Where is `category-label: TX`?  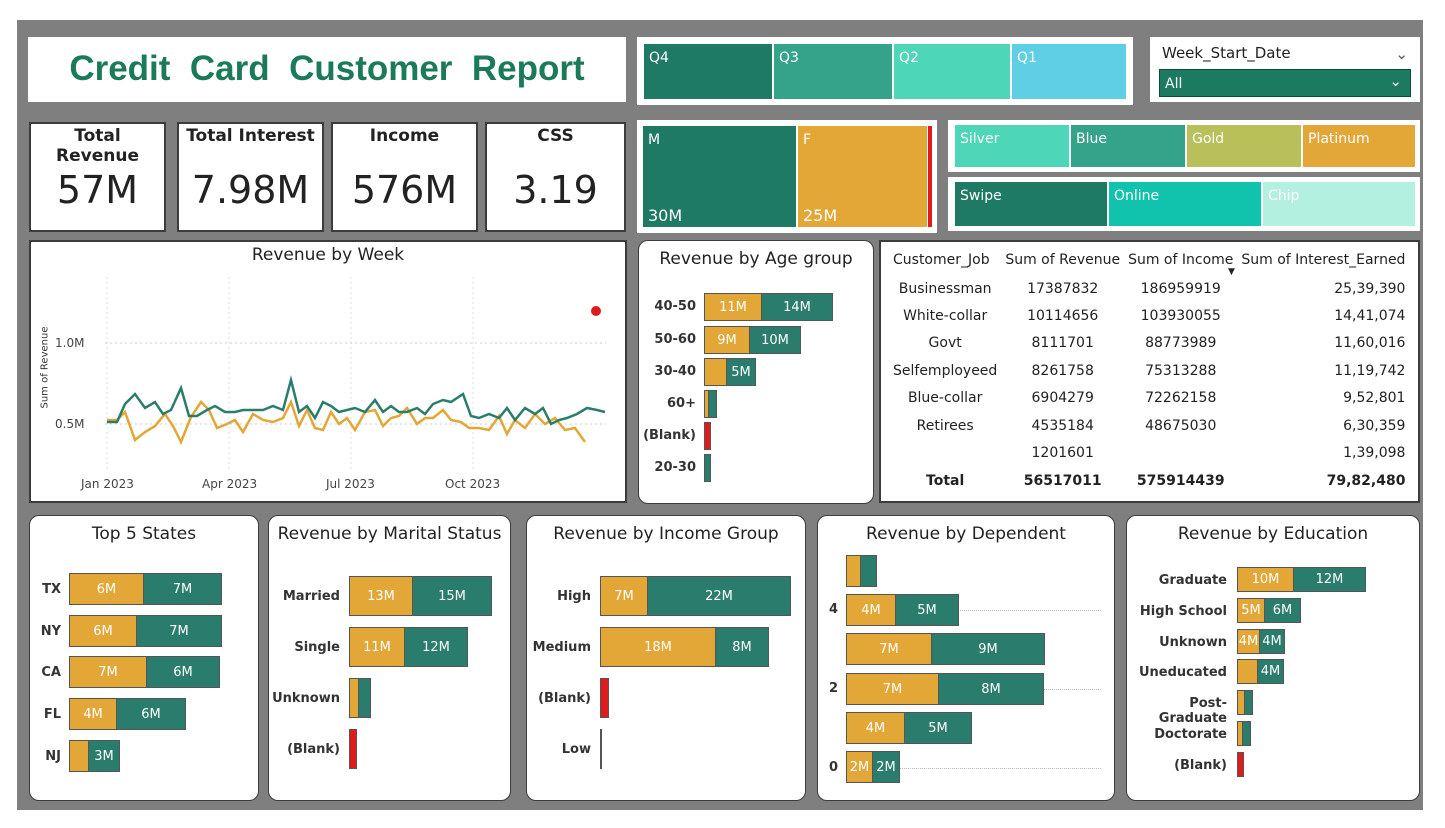 category-label: TX is located at coordinates (51, 589).